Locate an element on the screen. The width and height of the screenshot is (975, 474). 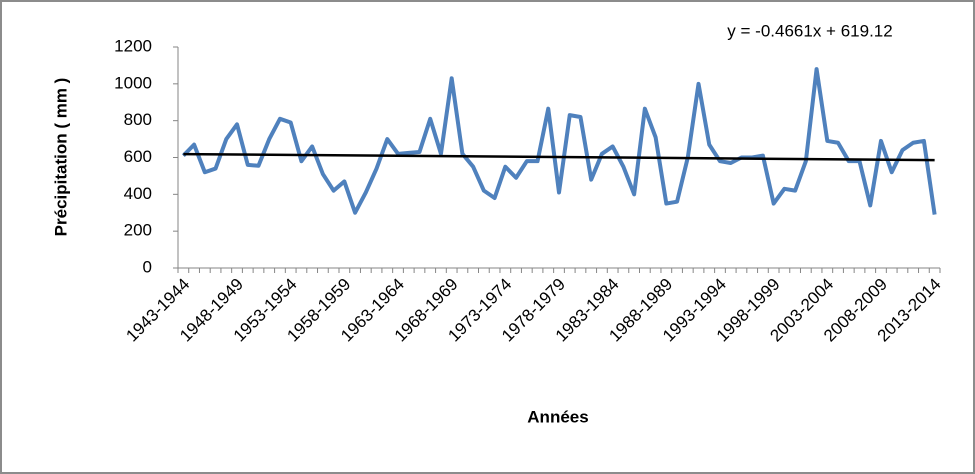
trendline-equation: y = -0.4661x + 619.12 is located at coordinates (809, 30).